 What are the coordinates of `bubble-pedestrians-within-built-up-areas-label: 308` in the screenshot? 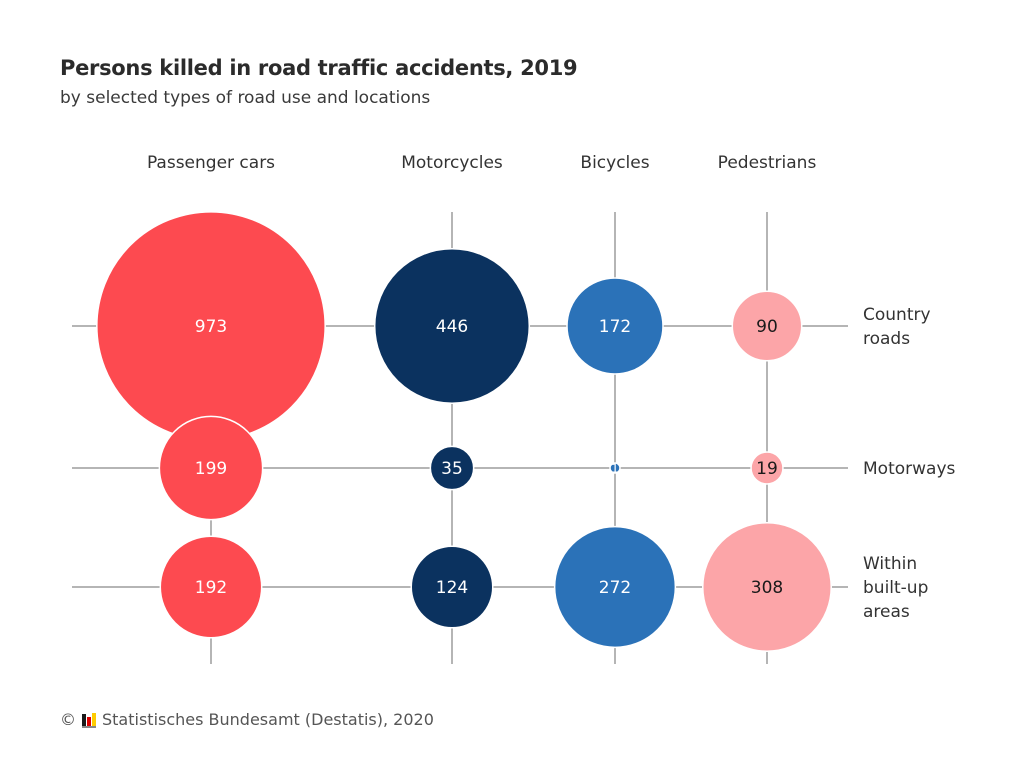 It's located at (767, 588).